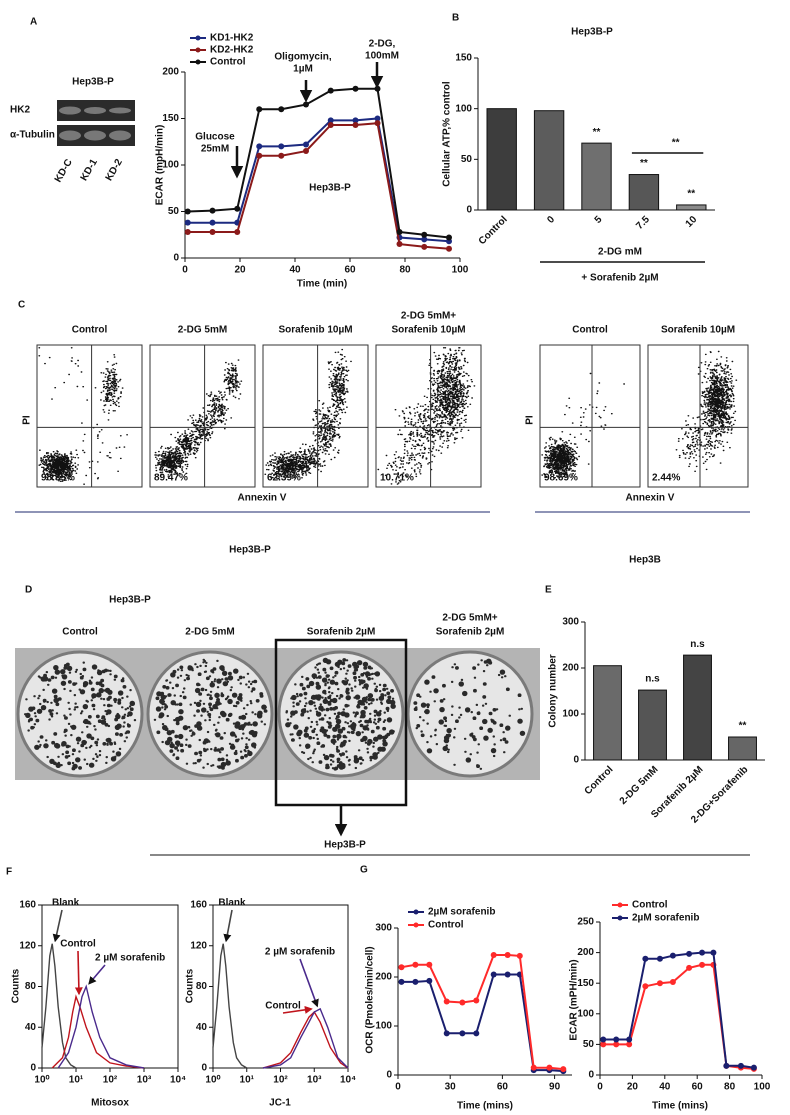 The image size is (790, 1115). I want to click on annotation: 2-DG,, so click(382, 44).